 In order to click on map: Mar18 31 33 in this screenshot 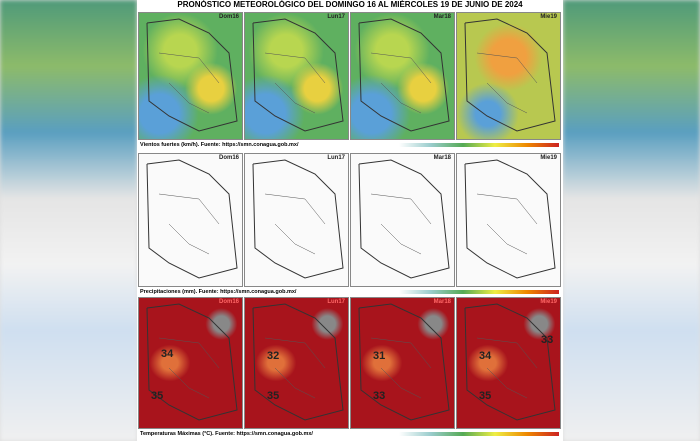, I will do `click(402, 363)`.